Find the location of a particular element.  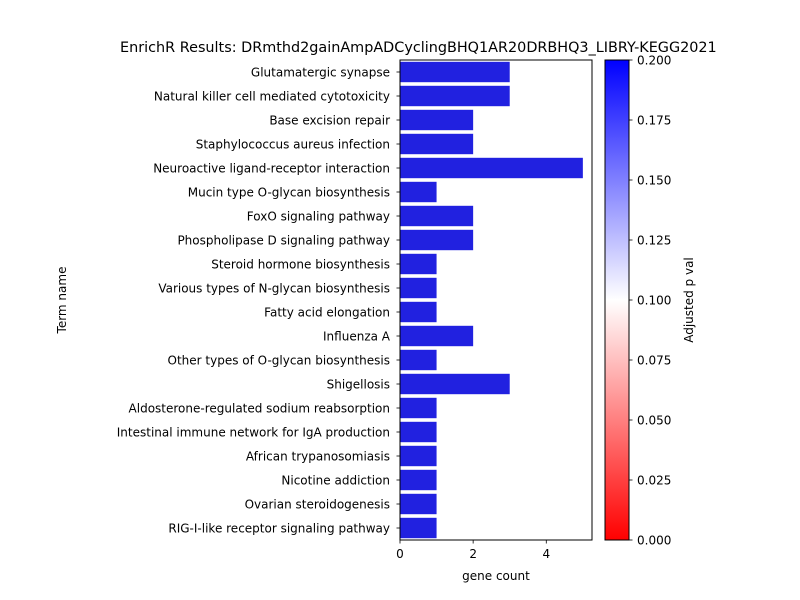

y-tick-label: Phospholipase D signaling pathway is located at coordinates (283, 241).